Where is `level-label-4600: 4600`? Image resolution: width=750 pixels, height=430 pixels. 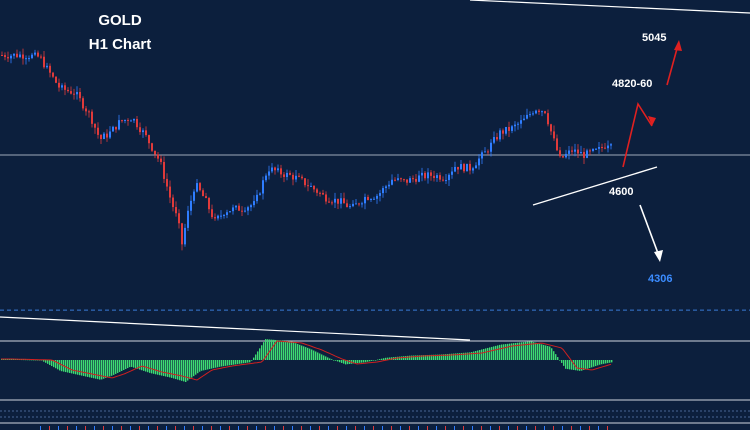
level-label-4600: 4600 is located at coordinates (621, 192).